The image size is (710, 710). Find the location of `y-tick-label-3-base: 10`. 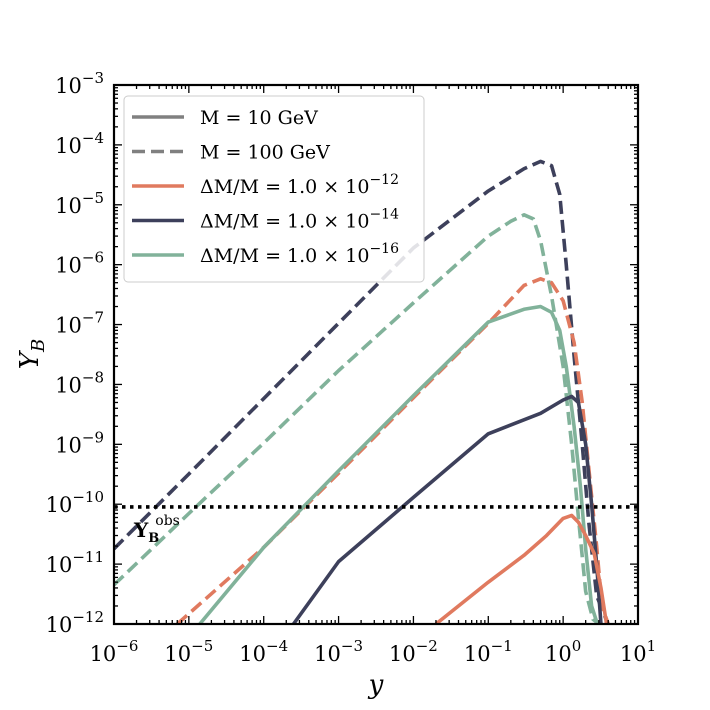

y-tick-label-3-base: 10 is located at coordinates (68, 445).